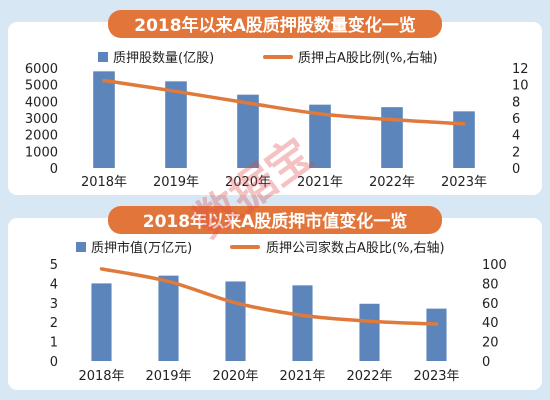 This screenshot has width=550, height=400. What do you see at coordinates (163, 58) in the screenshot?
I see `legend-bar-label: 质押股数量(亿股)` at bounding box center [163, 58].